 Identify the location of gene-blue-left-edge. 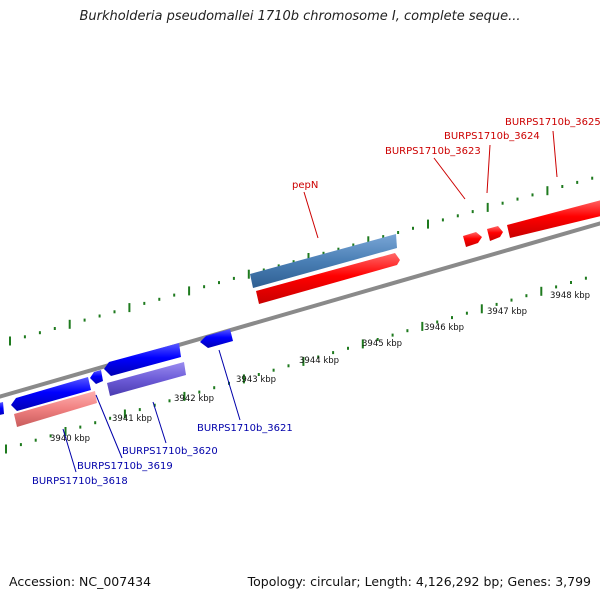
(2, 409).